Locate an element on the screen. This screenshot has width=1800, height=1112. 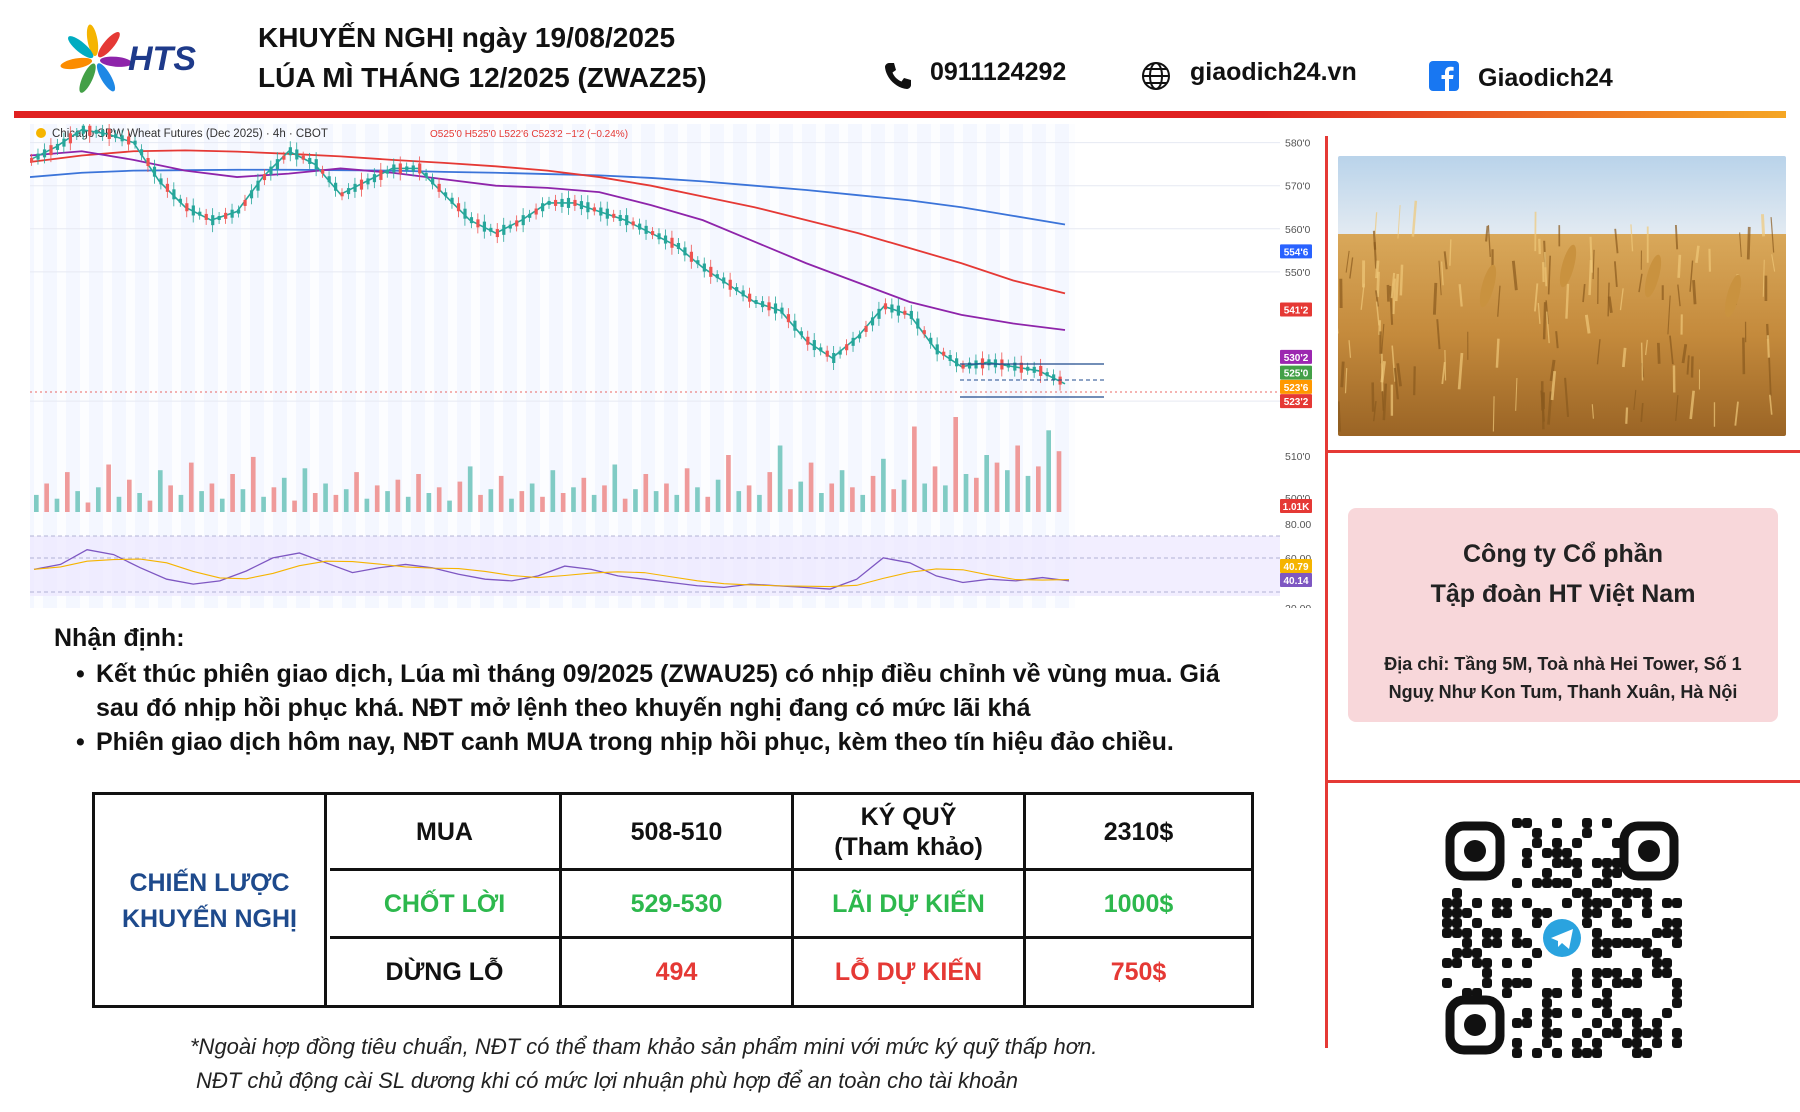
stop-loss-price: 494 is located at coordinates (678, 972).